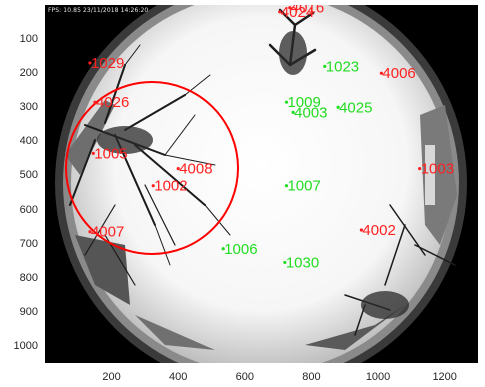 The width and height of the screenshot is (485, 387). I want to click on marker-label: 4006, so click(398, 73).